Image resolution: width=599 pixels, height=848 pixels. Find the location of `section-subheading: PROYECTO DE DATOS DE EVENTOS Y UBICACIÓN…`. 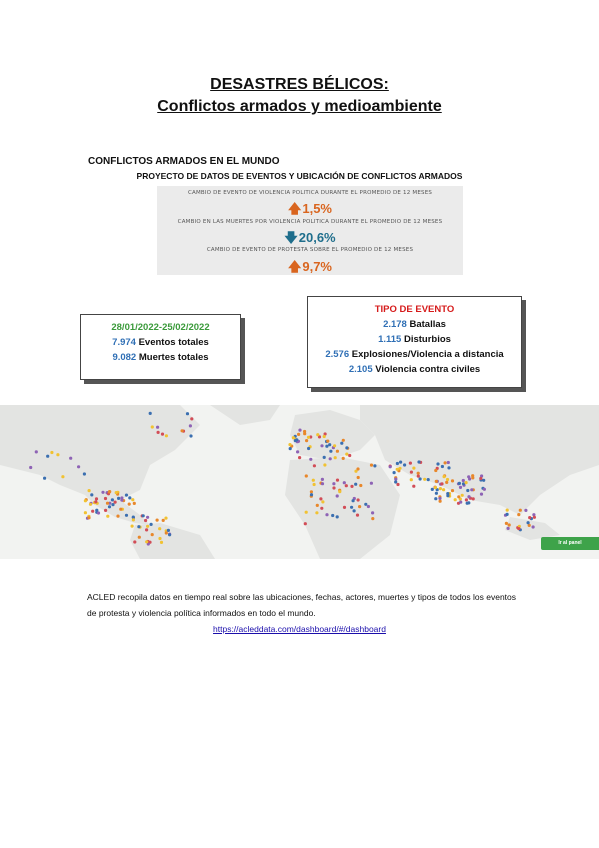

section-subheading: PROYECTO DE DATOS DE EVENTOS Y UBICACIÓN… is located at coordinates (299, 176).